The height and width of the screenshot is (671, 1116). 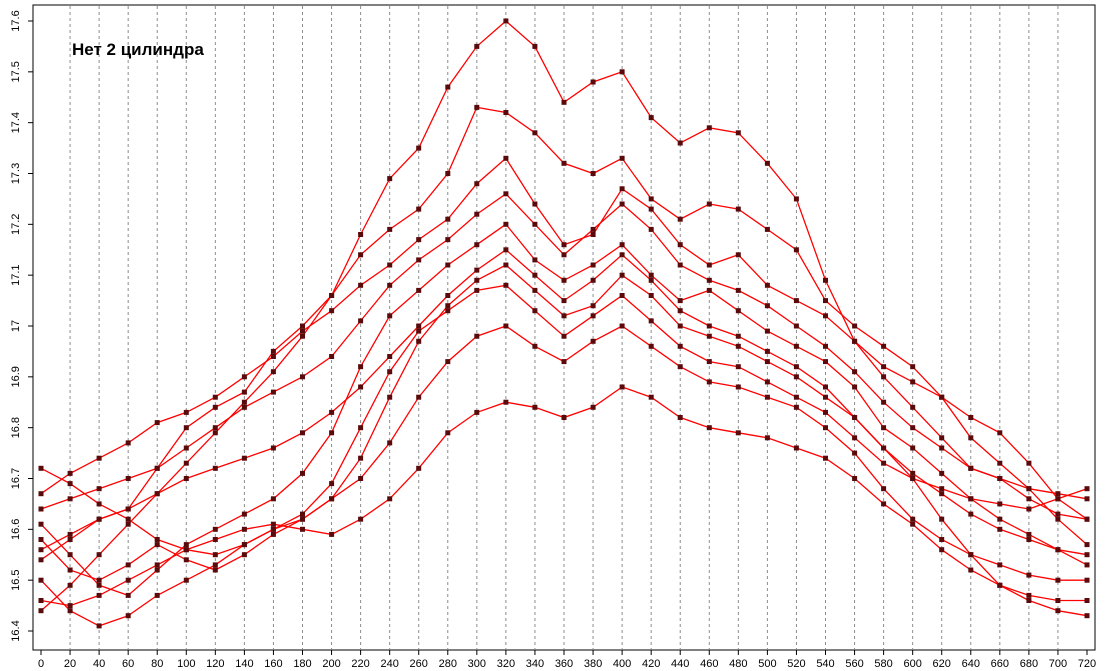 I want to click on x-tick-label: 700, so click(x=1058, y=664).